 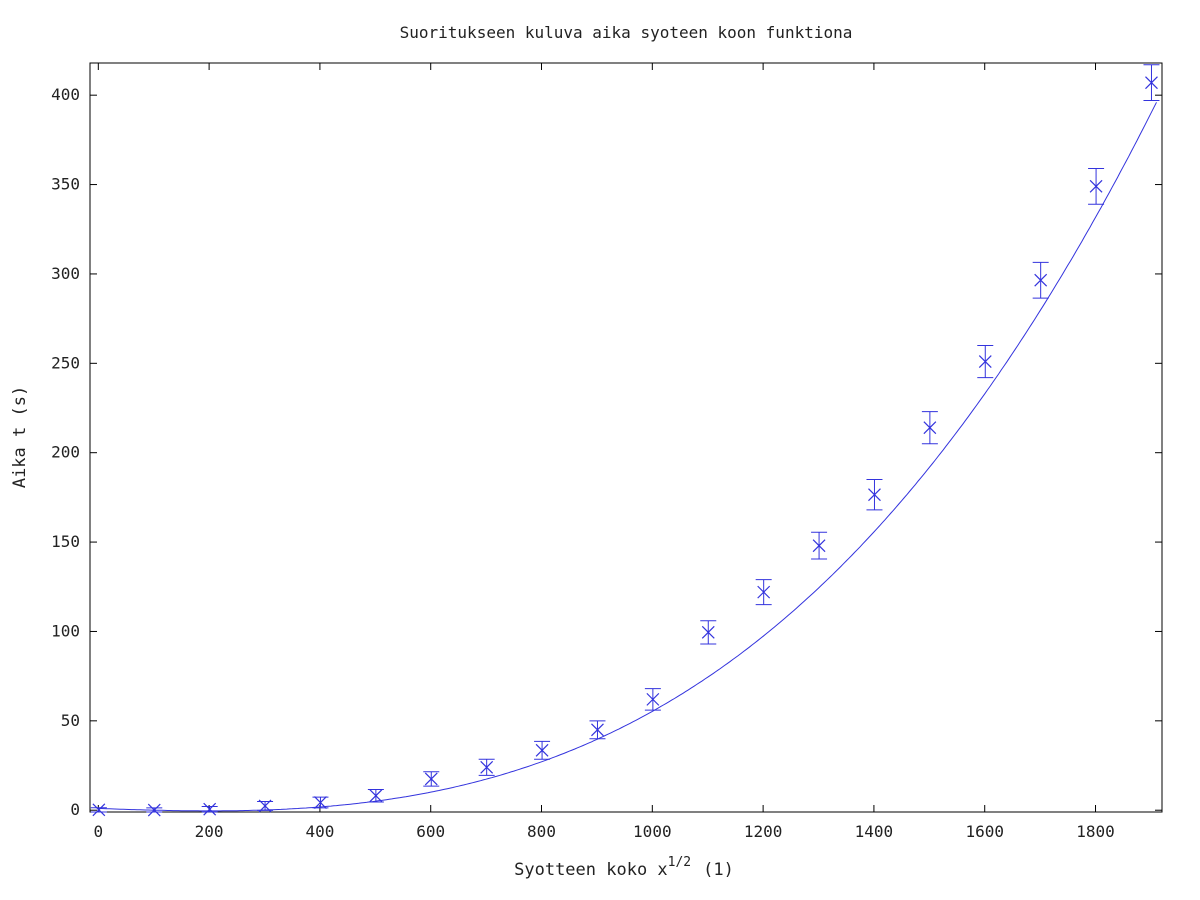 I want to click on x-tick-label: 200, so click(x=209, y=831).